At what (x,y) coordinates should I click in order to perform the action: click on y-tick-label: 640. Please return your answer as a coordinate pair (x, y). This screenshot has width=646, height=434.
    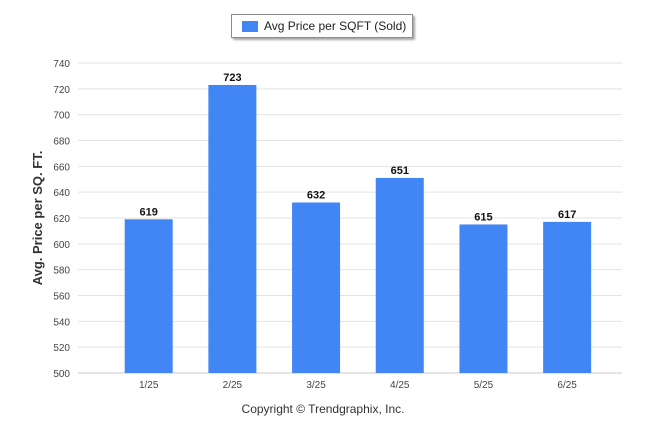
    Looking at the image, I should click on (61, 193).